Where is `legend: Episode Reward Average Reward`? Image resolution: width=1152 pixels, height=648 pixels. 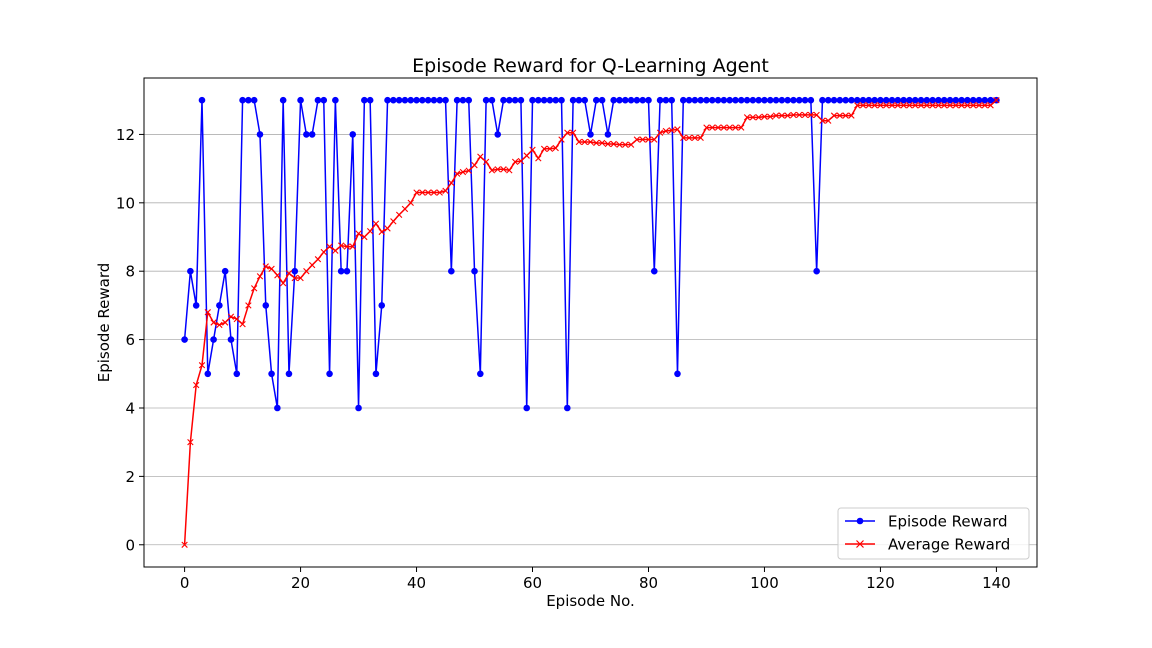
legend: Episode Reward Average Reward is located at coordinates (933, 533).